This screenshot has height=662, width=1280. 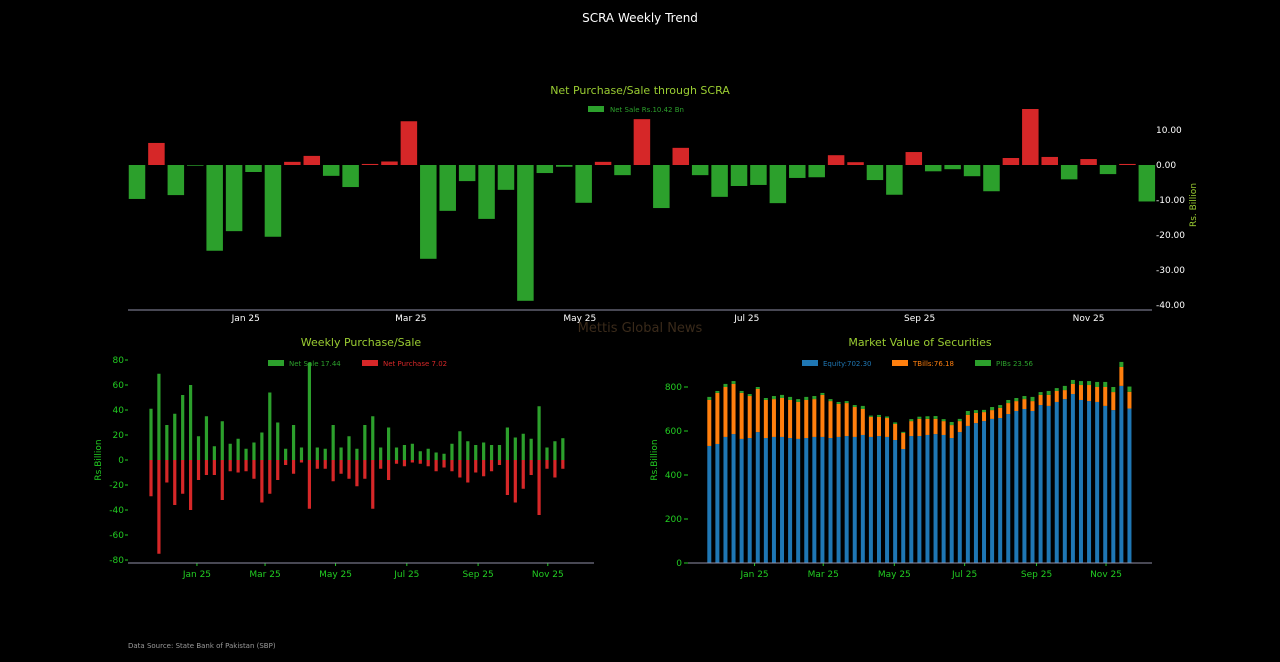 I want to click on page-title: SCRA Weekly Trend, so click(x=640, y=18).